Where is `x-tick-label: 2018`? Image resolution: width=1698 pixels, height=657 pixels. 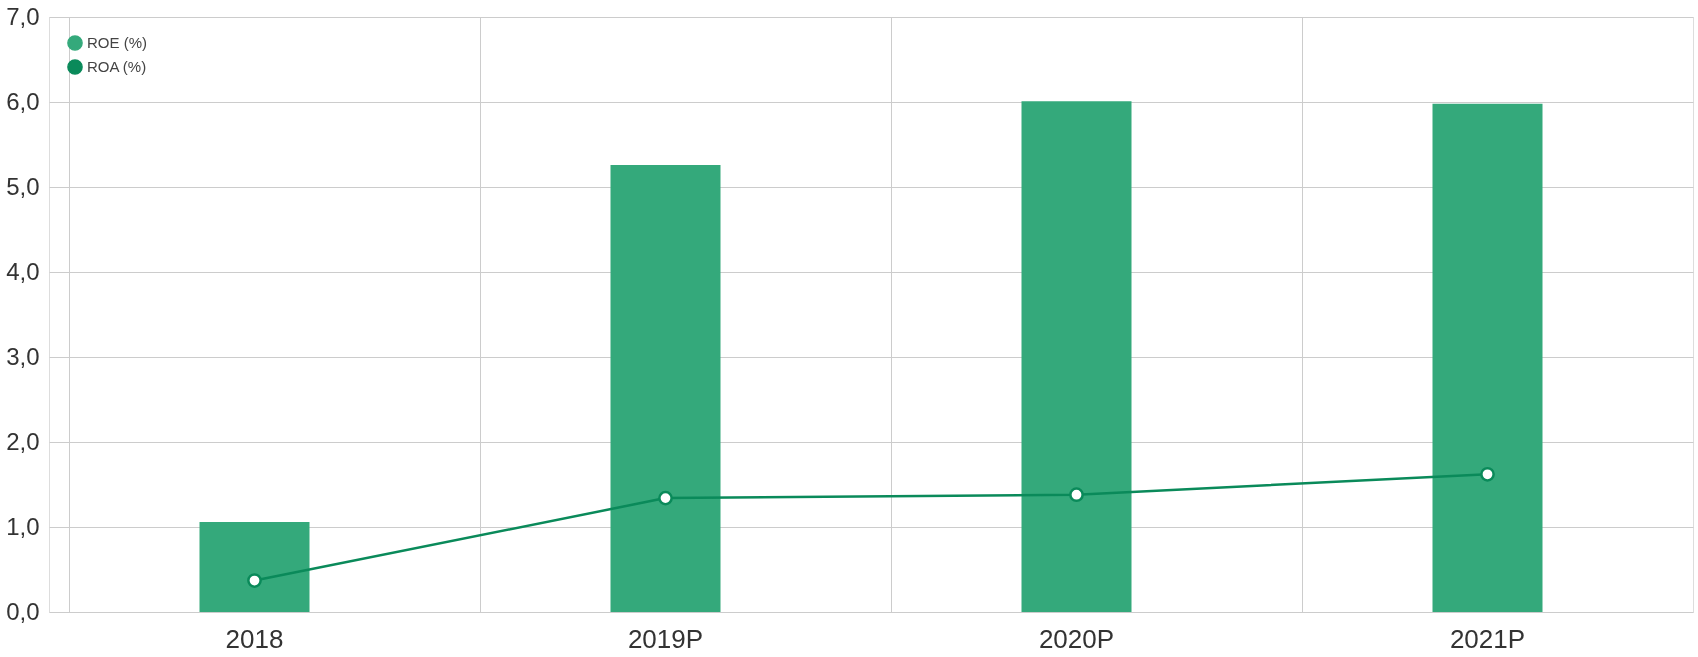
x-tick-label: 2018 is located at coordinates (254, 638).